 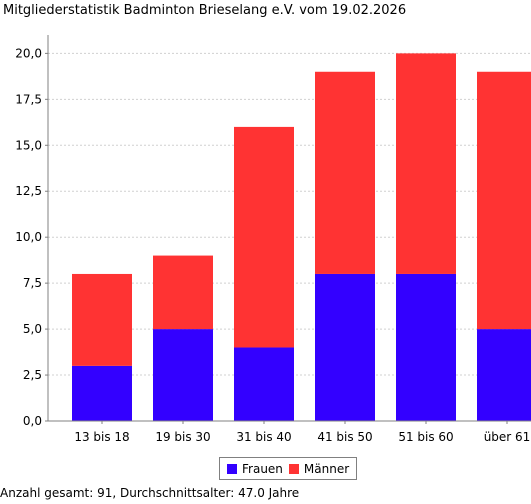 I want to click on x-tick-label: 41 bis 50, so click(x=344, y=437).